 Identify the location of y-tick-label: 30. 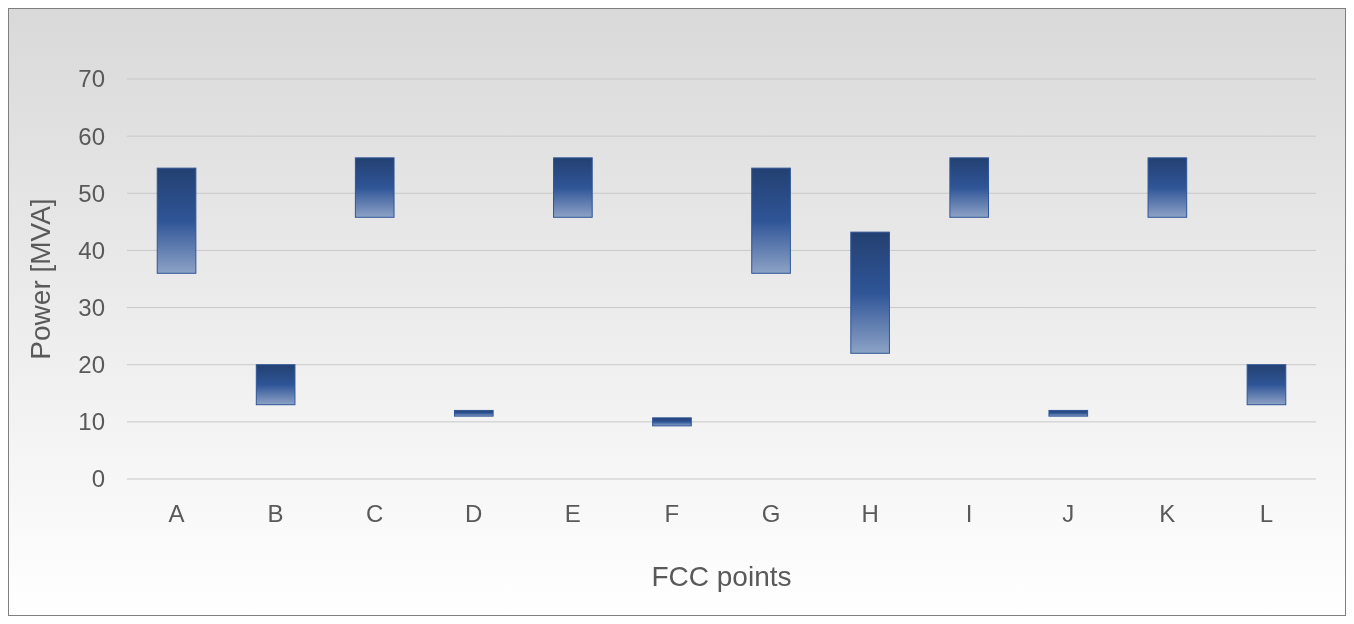
(91, 307).